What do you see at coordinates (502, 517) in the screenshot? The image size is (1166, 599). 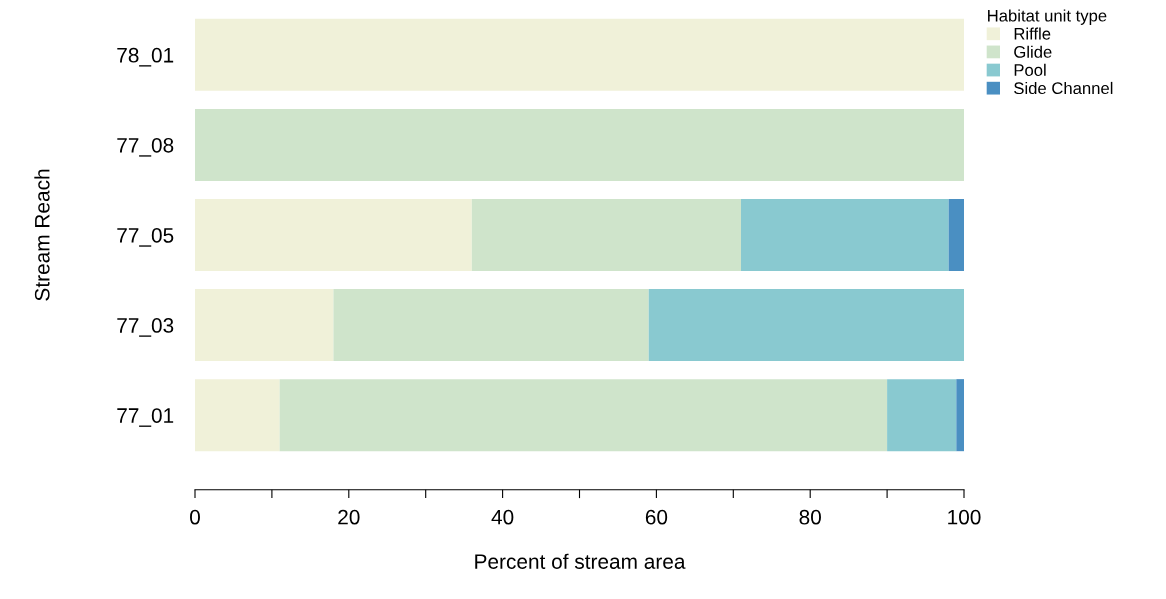 I see `x-tick-label: 40` at bounding box center [502, 517].